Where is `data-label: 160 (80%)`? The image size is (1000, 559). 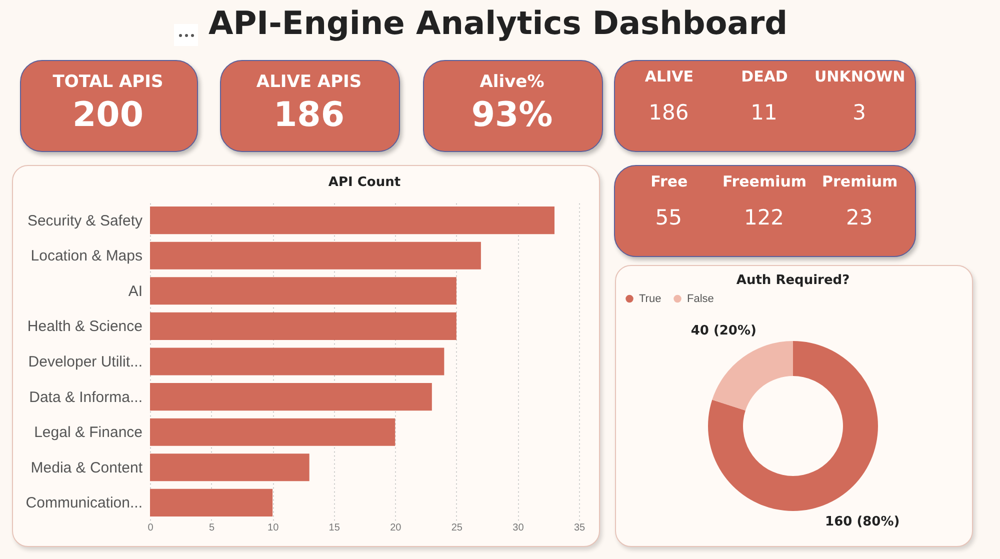 data-label: 160 (80%) is located at coordinates (862, 522).